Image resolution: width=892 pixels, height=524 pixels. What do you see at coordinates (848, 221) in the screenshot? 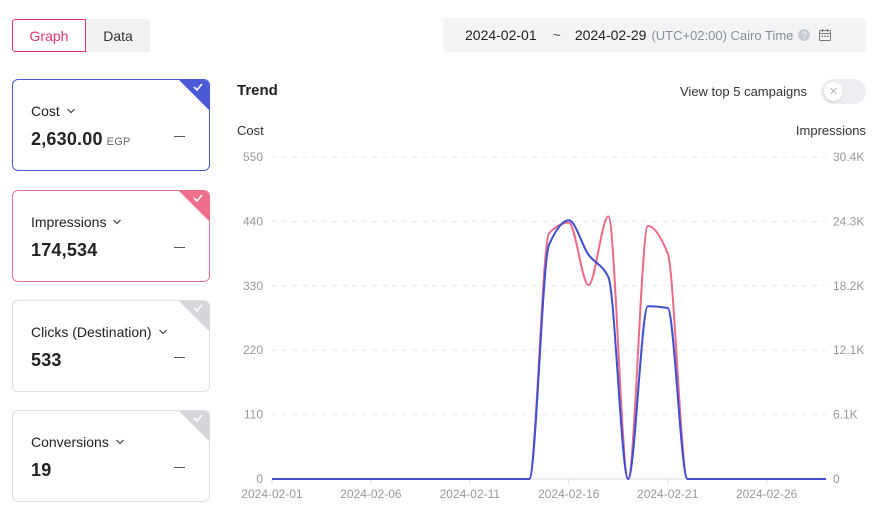
I see `y2-tick-label: 24.3K` at bounding box center [848, 221].